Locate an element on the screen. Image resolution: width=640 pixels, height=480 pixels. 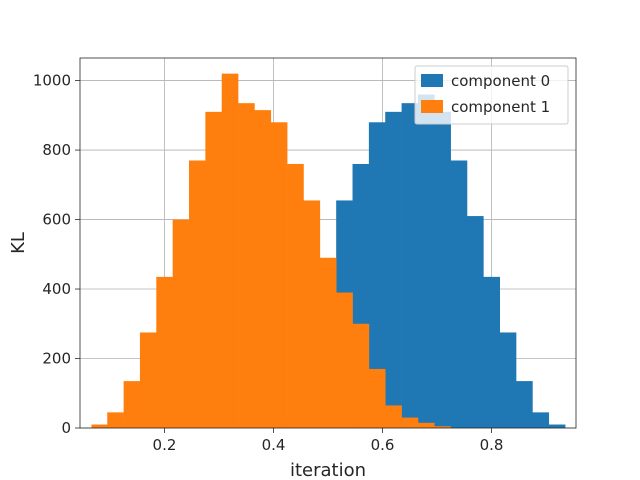
legend-box is located at coordinates (491, 95).